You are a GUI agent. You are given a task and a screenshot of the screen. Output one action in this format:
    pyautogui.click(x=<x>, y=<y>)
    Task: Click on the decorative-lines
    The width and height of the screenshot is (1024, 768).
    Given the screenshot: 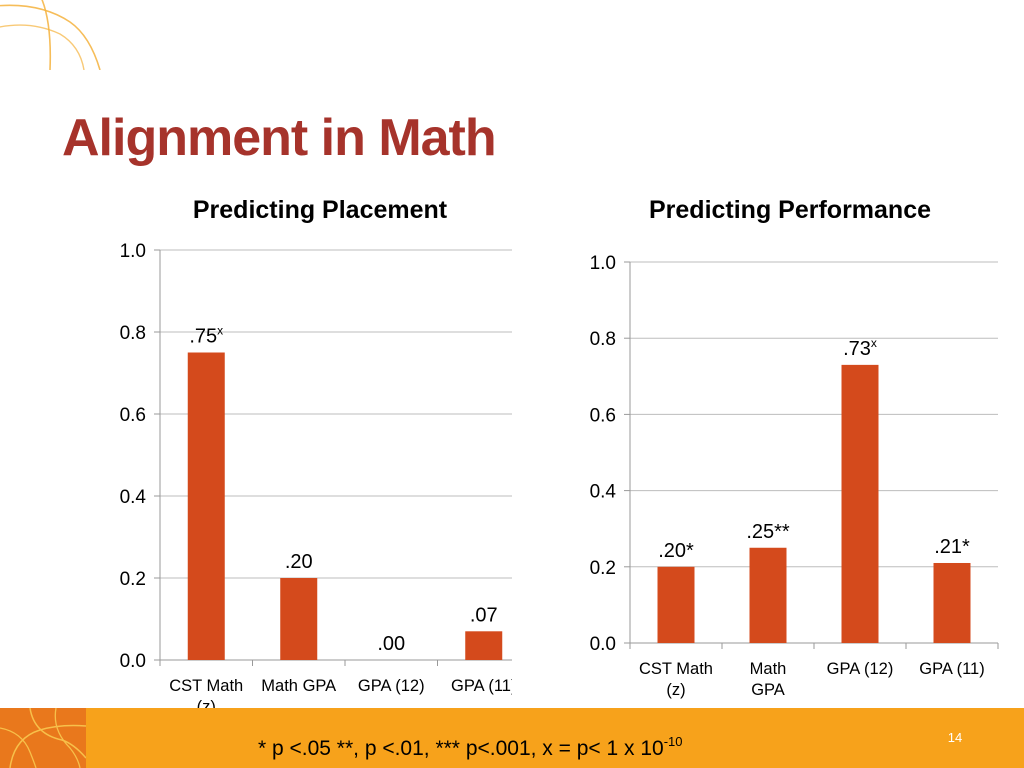 What is the action you would take?
    pyautogui.click(x=50, y=35)
    